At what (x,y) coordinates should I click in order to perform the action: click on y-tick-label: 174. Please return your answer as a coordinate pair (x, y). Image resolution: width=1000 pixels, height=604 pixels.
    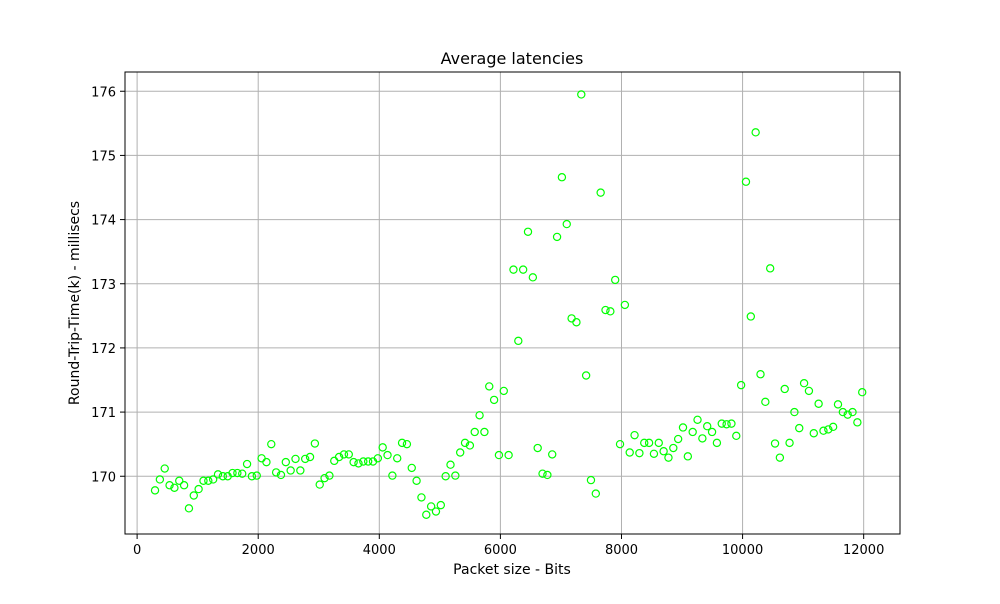
    Looking at the image, I should click on (103, 221).